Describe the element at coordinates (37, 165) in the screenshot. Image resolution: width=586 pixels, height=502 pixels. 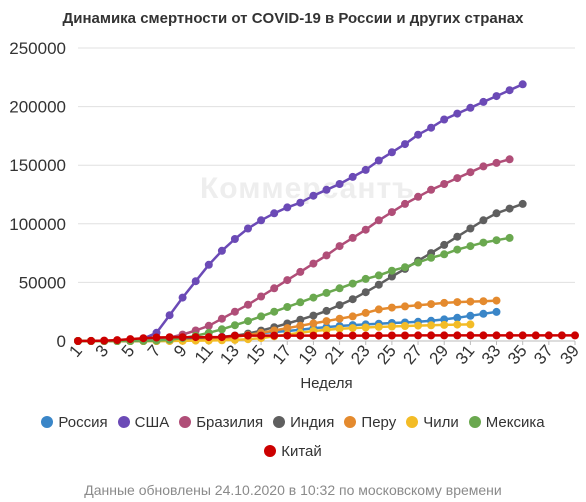
I see `y-tick-label: 150000` at that location.